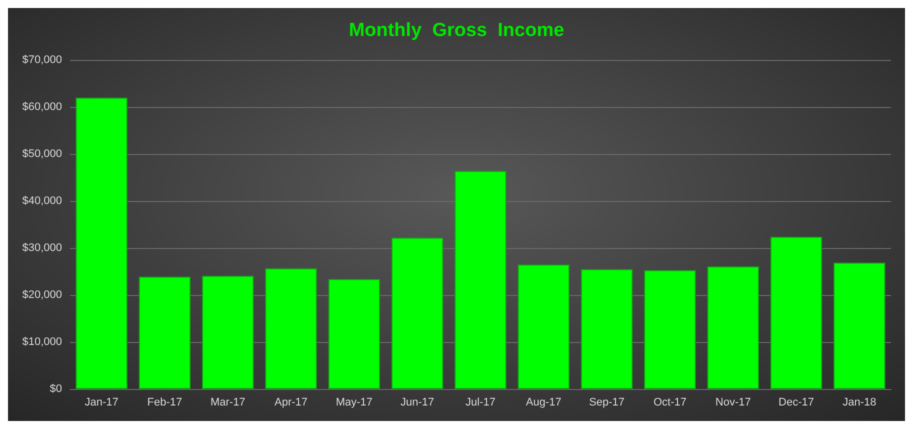  I want to click on y-tick-label: $30,000, so click(42, 248).